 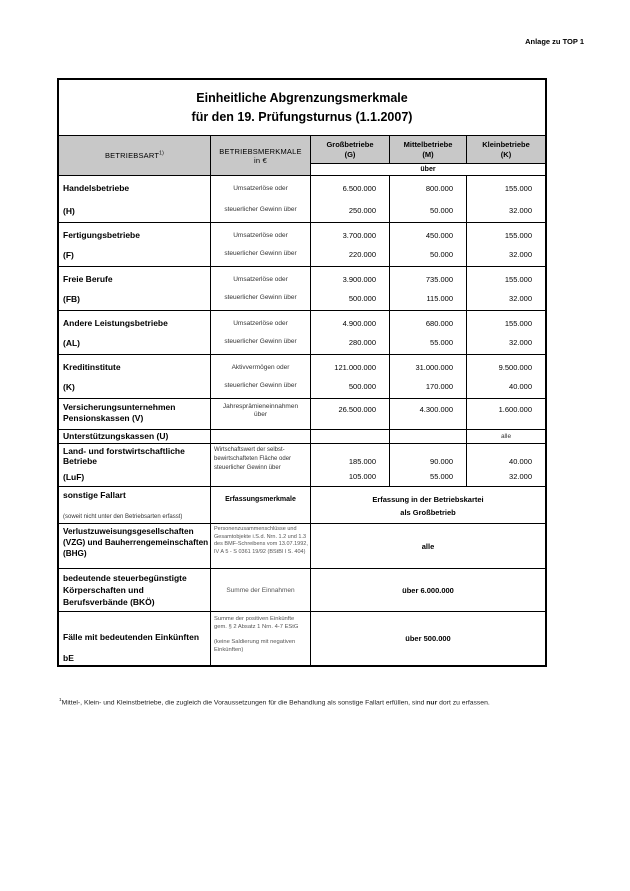 What do you see at coordinates (115, 323) in the screenshot?
I see `row-label: Andere Leistungsbetriebe` at bounding box center [115, 323].